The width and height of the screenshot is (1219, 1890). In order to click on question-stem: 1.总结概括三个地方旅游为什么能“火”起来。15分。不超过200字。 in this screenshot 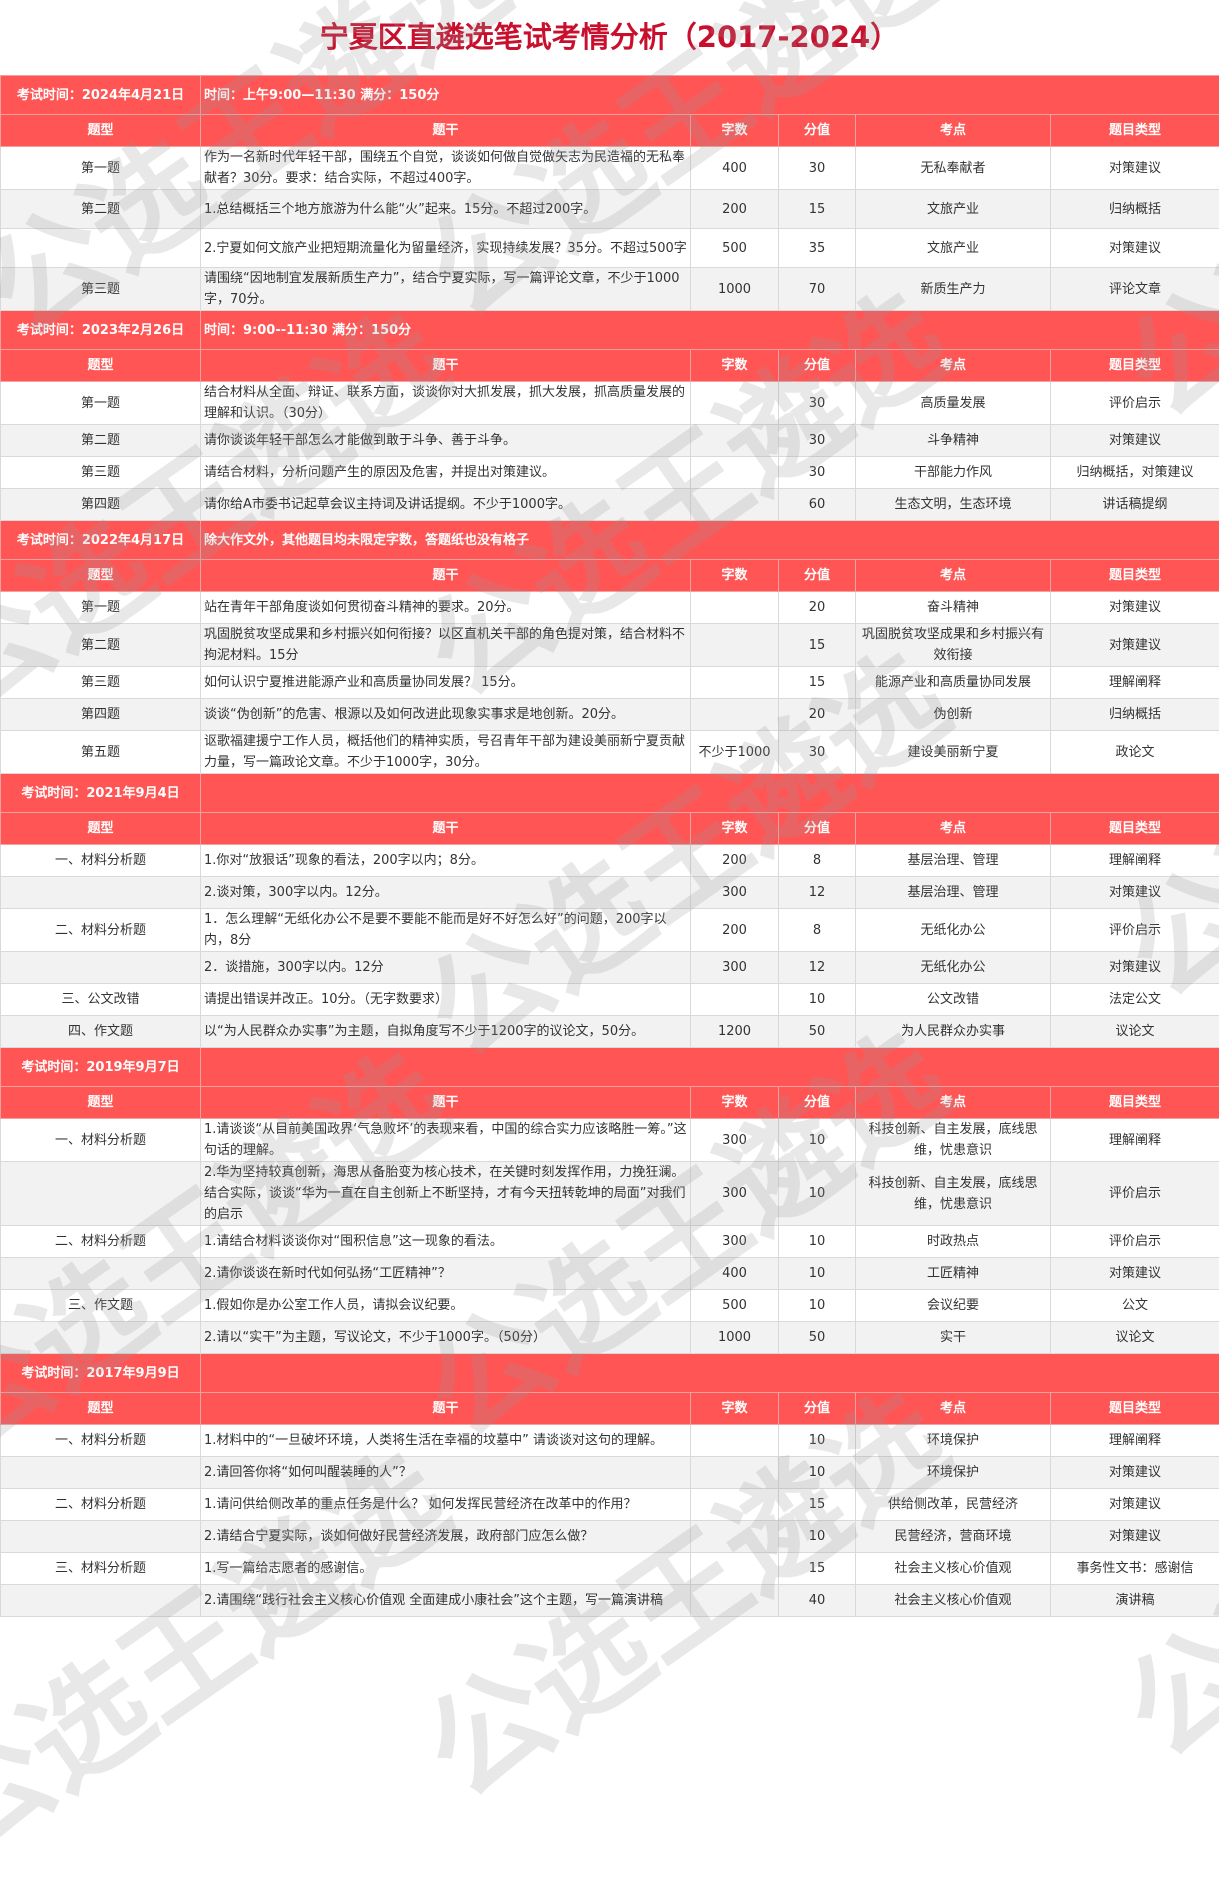, I will do `click(446, 209)`.